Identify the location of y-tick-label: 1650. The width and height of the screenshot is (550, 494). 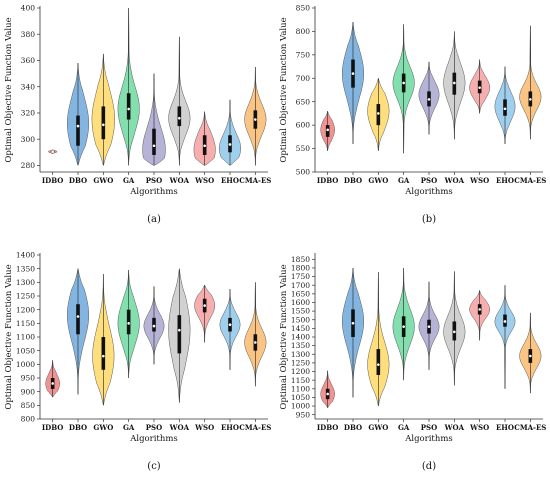
(300, 293).